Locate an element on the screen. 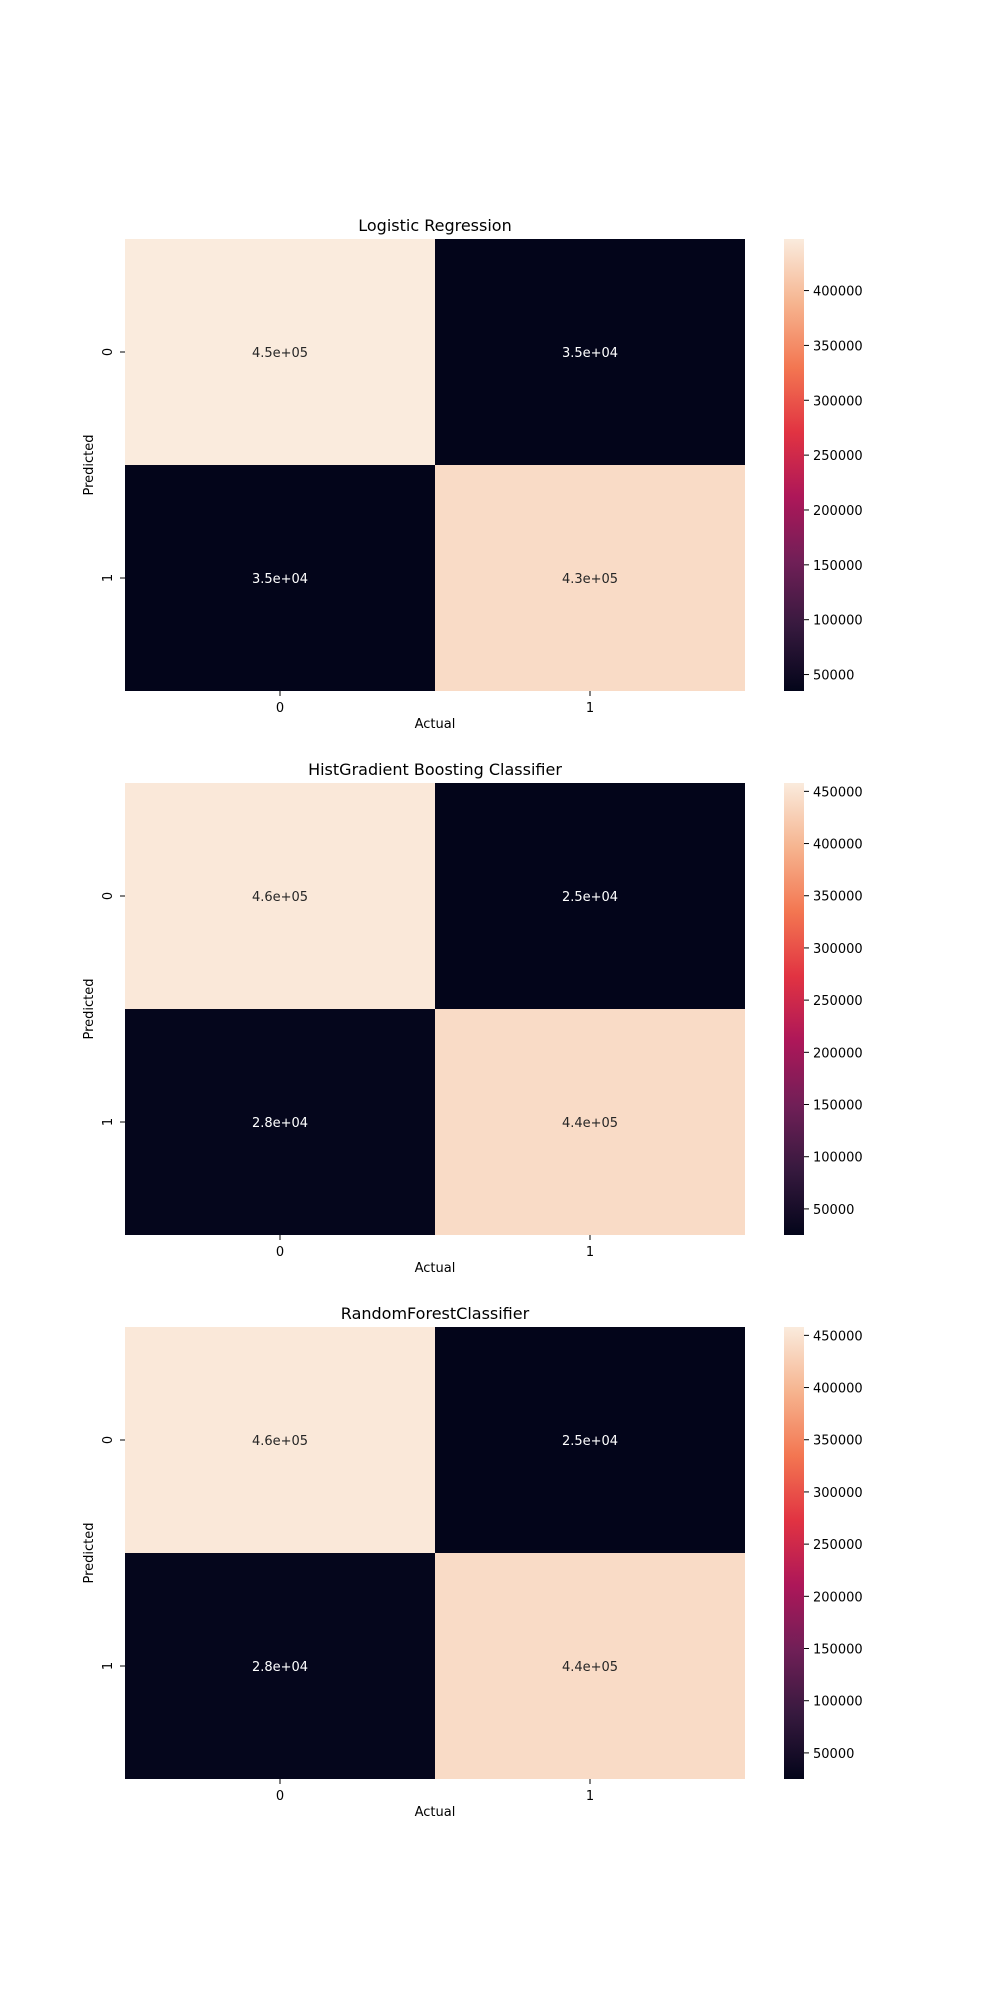 The image size is (1000, 2000). chart-title: HistGradient Boosting Classifier is located at coordinates (435, 769).